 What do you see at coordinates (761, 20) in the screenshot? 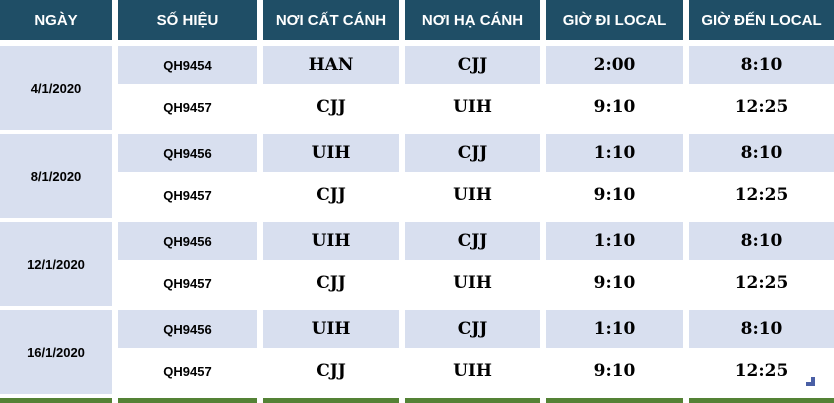
I see `column-header-arrival-time: GIỜ ĐẾN LOCAL` at bounding box center [761, 20].